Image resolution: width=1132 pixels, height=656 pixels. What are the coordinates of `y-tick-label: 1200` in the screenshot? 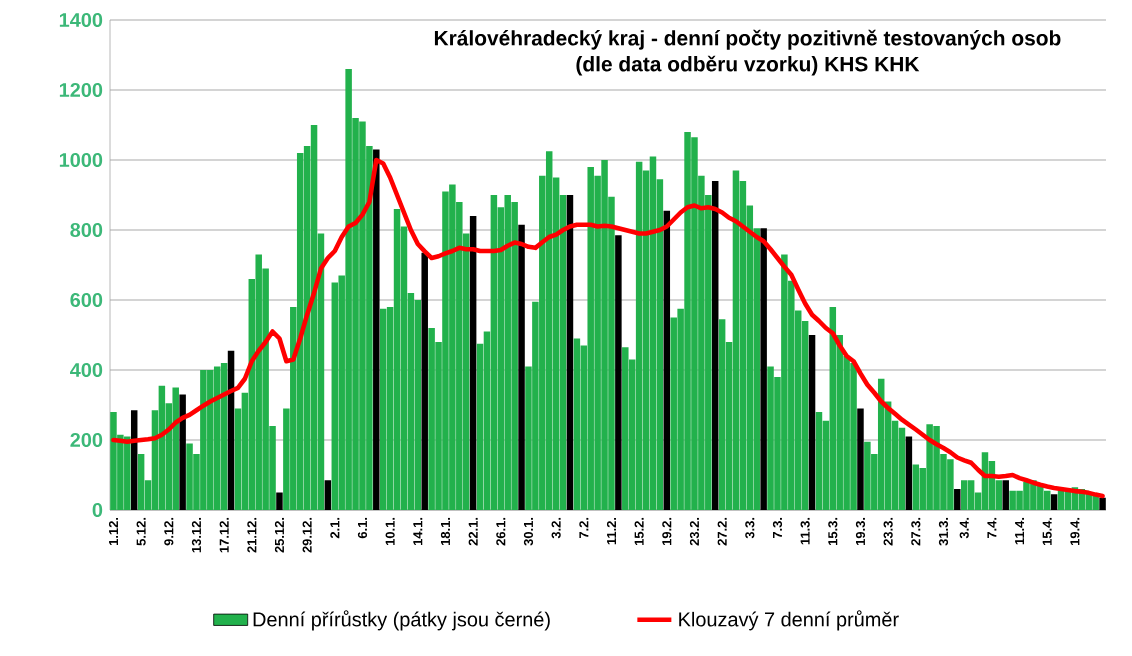 It's located at (81, 90).